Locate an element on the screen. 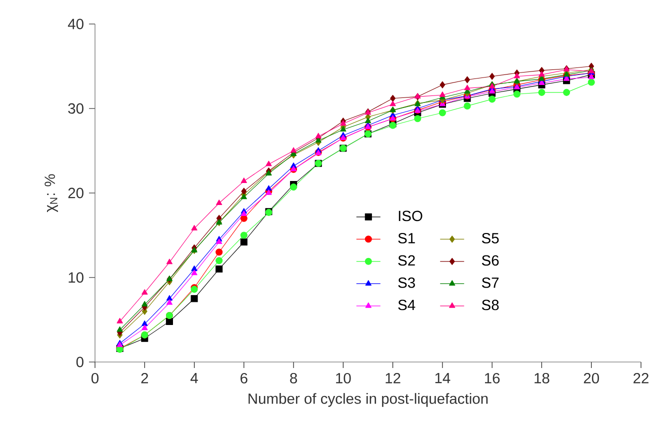 Image resolution: width=658 pixels, height=430 pixels. y-tick-label: 0 is located at coordinates (80, 362).